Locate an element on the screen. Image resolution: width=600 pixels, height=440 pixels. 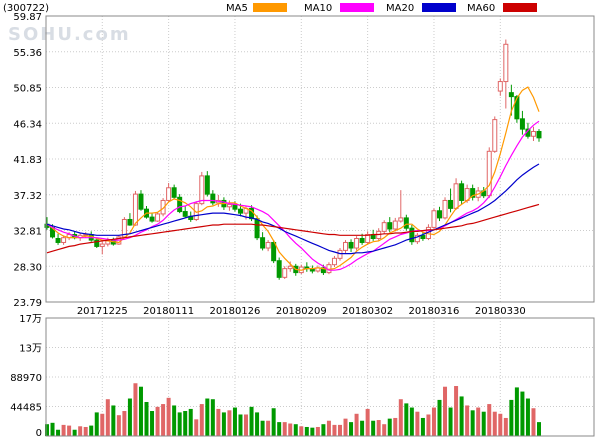
legend-ma10-swatch is located at coordinates (357, 7).